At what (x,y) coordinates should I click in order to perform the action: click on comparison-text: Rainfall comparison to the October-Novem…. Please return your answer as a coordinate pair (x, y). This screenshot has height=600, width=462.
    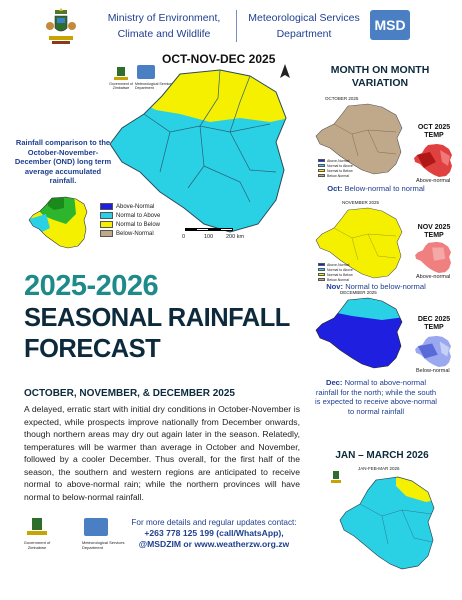
    Looking at the image, I should click on (63, 162).